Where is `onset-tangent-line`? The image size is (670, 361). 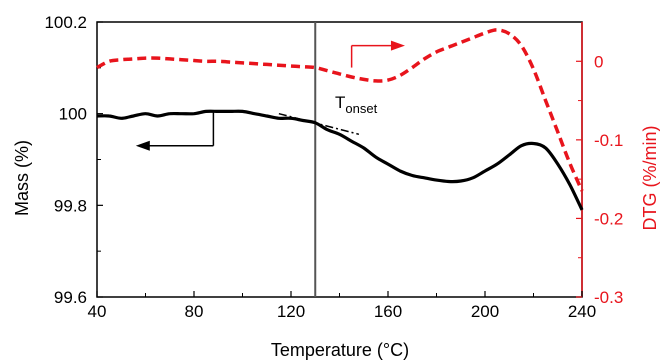
onset-tangent-line is located at coordinates (319, 124).